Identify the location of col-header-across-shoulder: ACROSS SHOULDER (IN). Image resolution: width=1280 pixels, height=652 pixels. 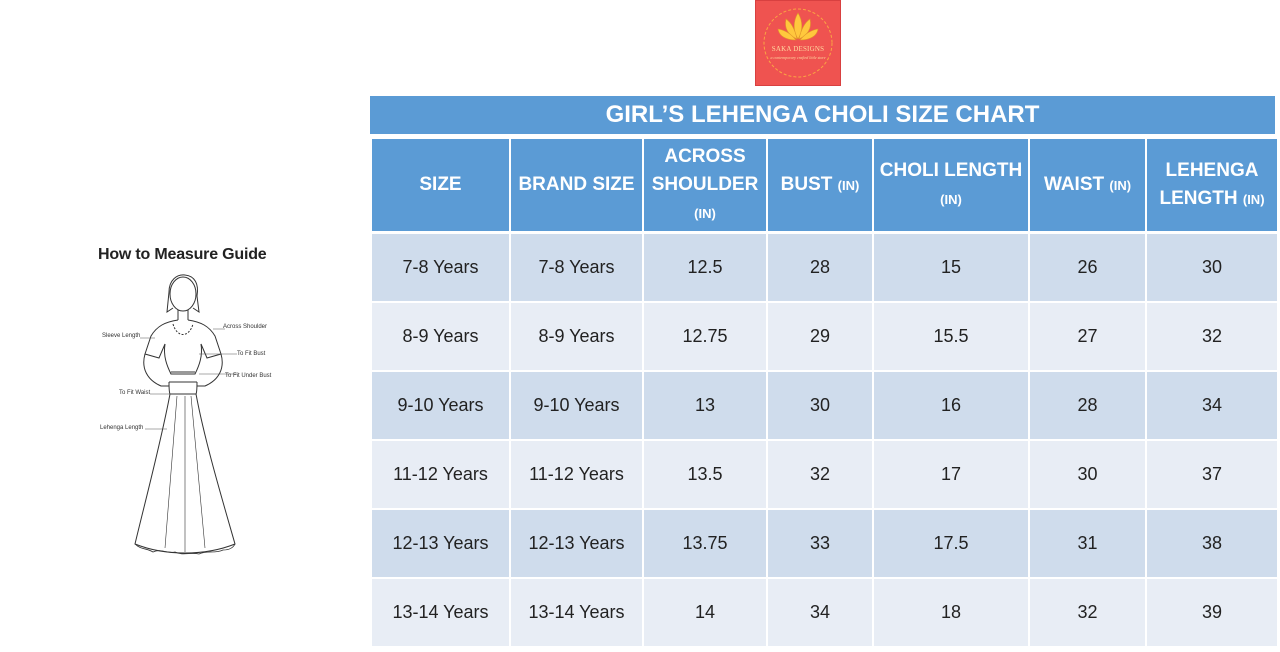
(705, 186).